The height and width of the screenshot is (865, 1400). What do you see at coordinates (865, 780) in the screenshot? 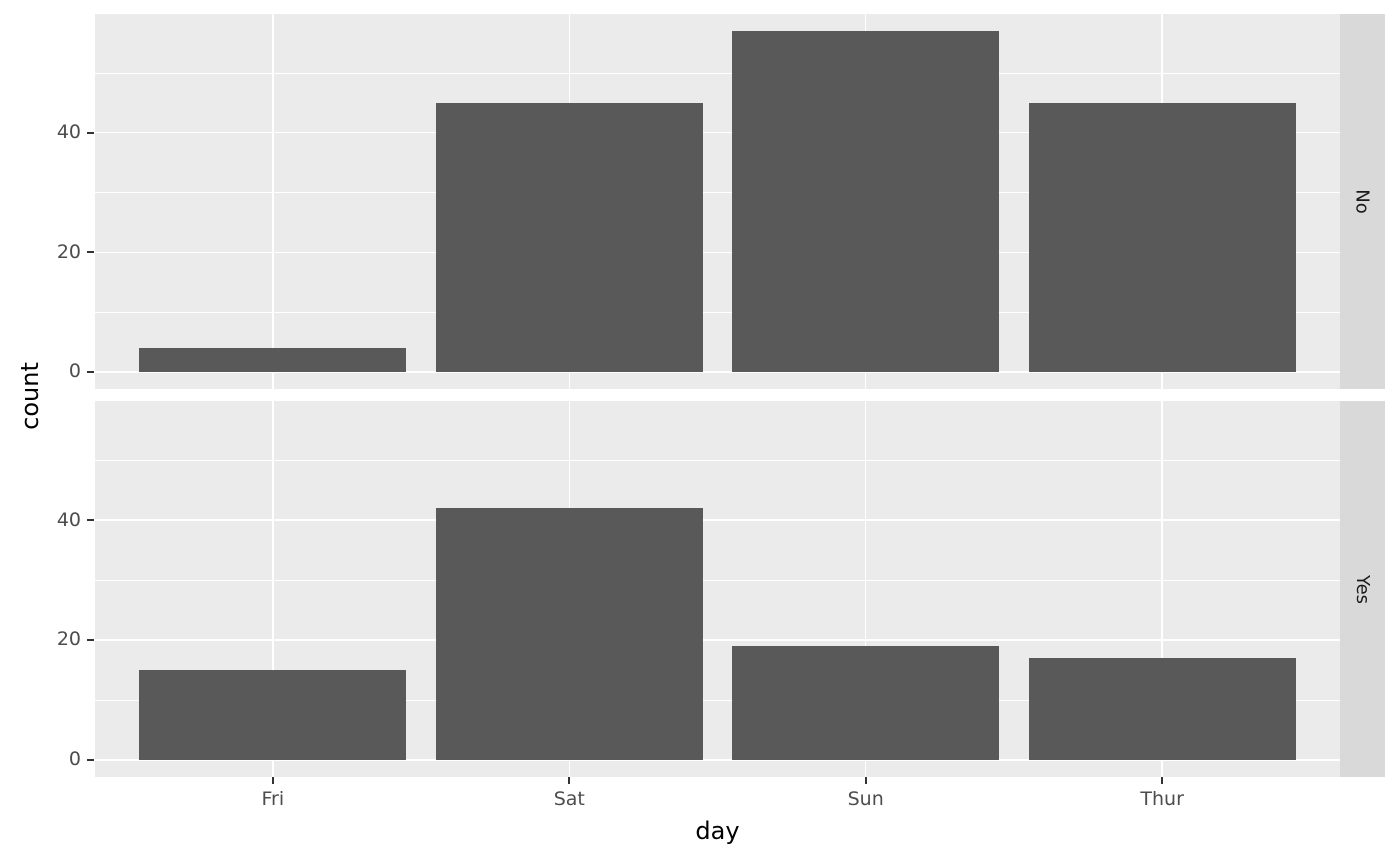
I see `x-tick-mark-sun` at bounding box center [865, 780].